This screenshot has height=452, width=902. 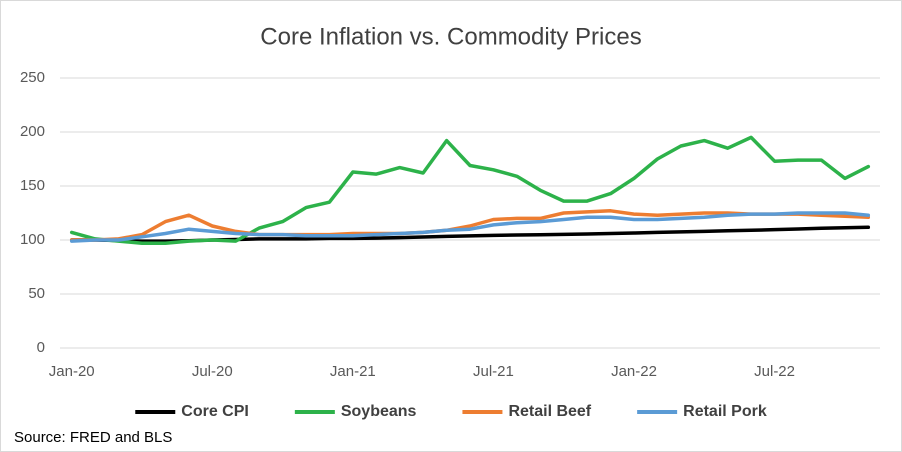 What do you see at coordinates (774, 371) in the screenshot?
I see `x-tick-label: Jul-22` at bounding box center [774, 371].